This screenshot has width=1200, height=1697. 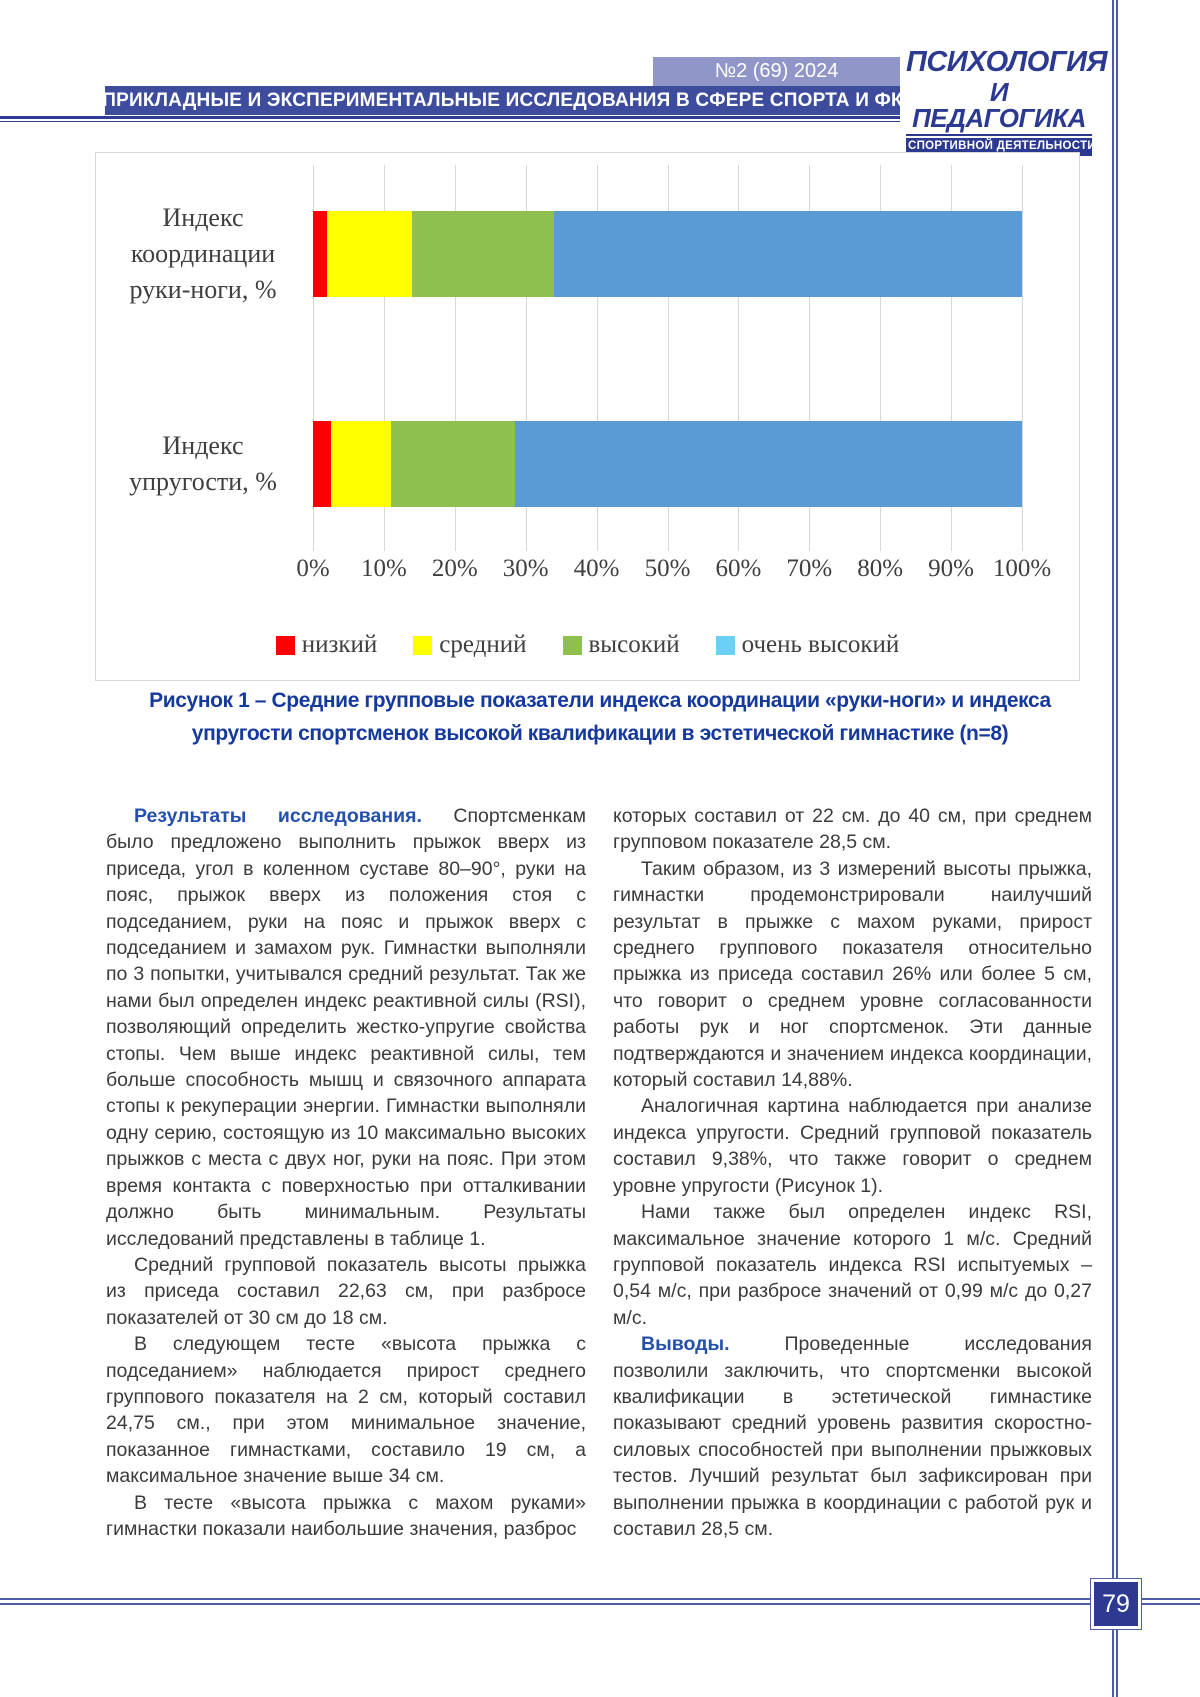 What do you see at coordinates (634, 644) in the screenshot?
I see `legend-label: высокий` at bounding box center [634, 644].